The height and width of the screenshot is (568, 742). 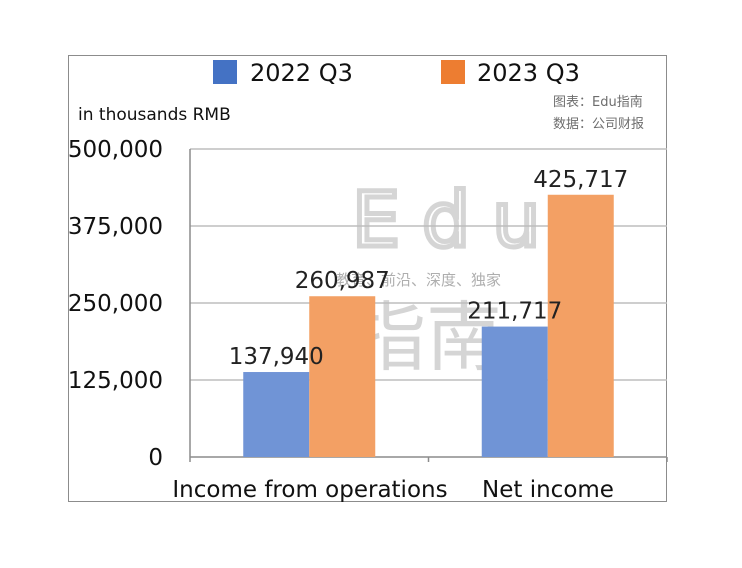 What do you see at coordinates (155, 458) in the screenshot?
I see `y-tick-label: 0` at bounding box center [155, 458].